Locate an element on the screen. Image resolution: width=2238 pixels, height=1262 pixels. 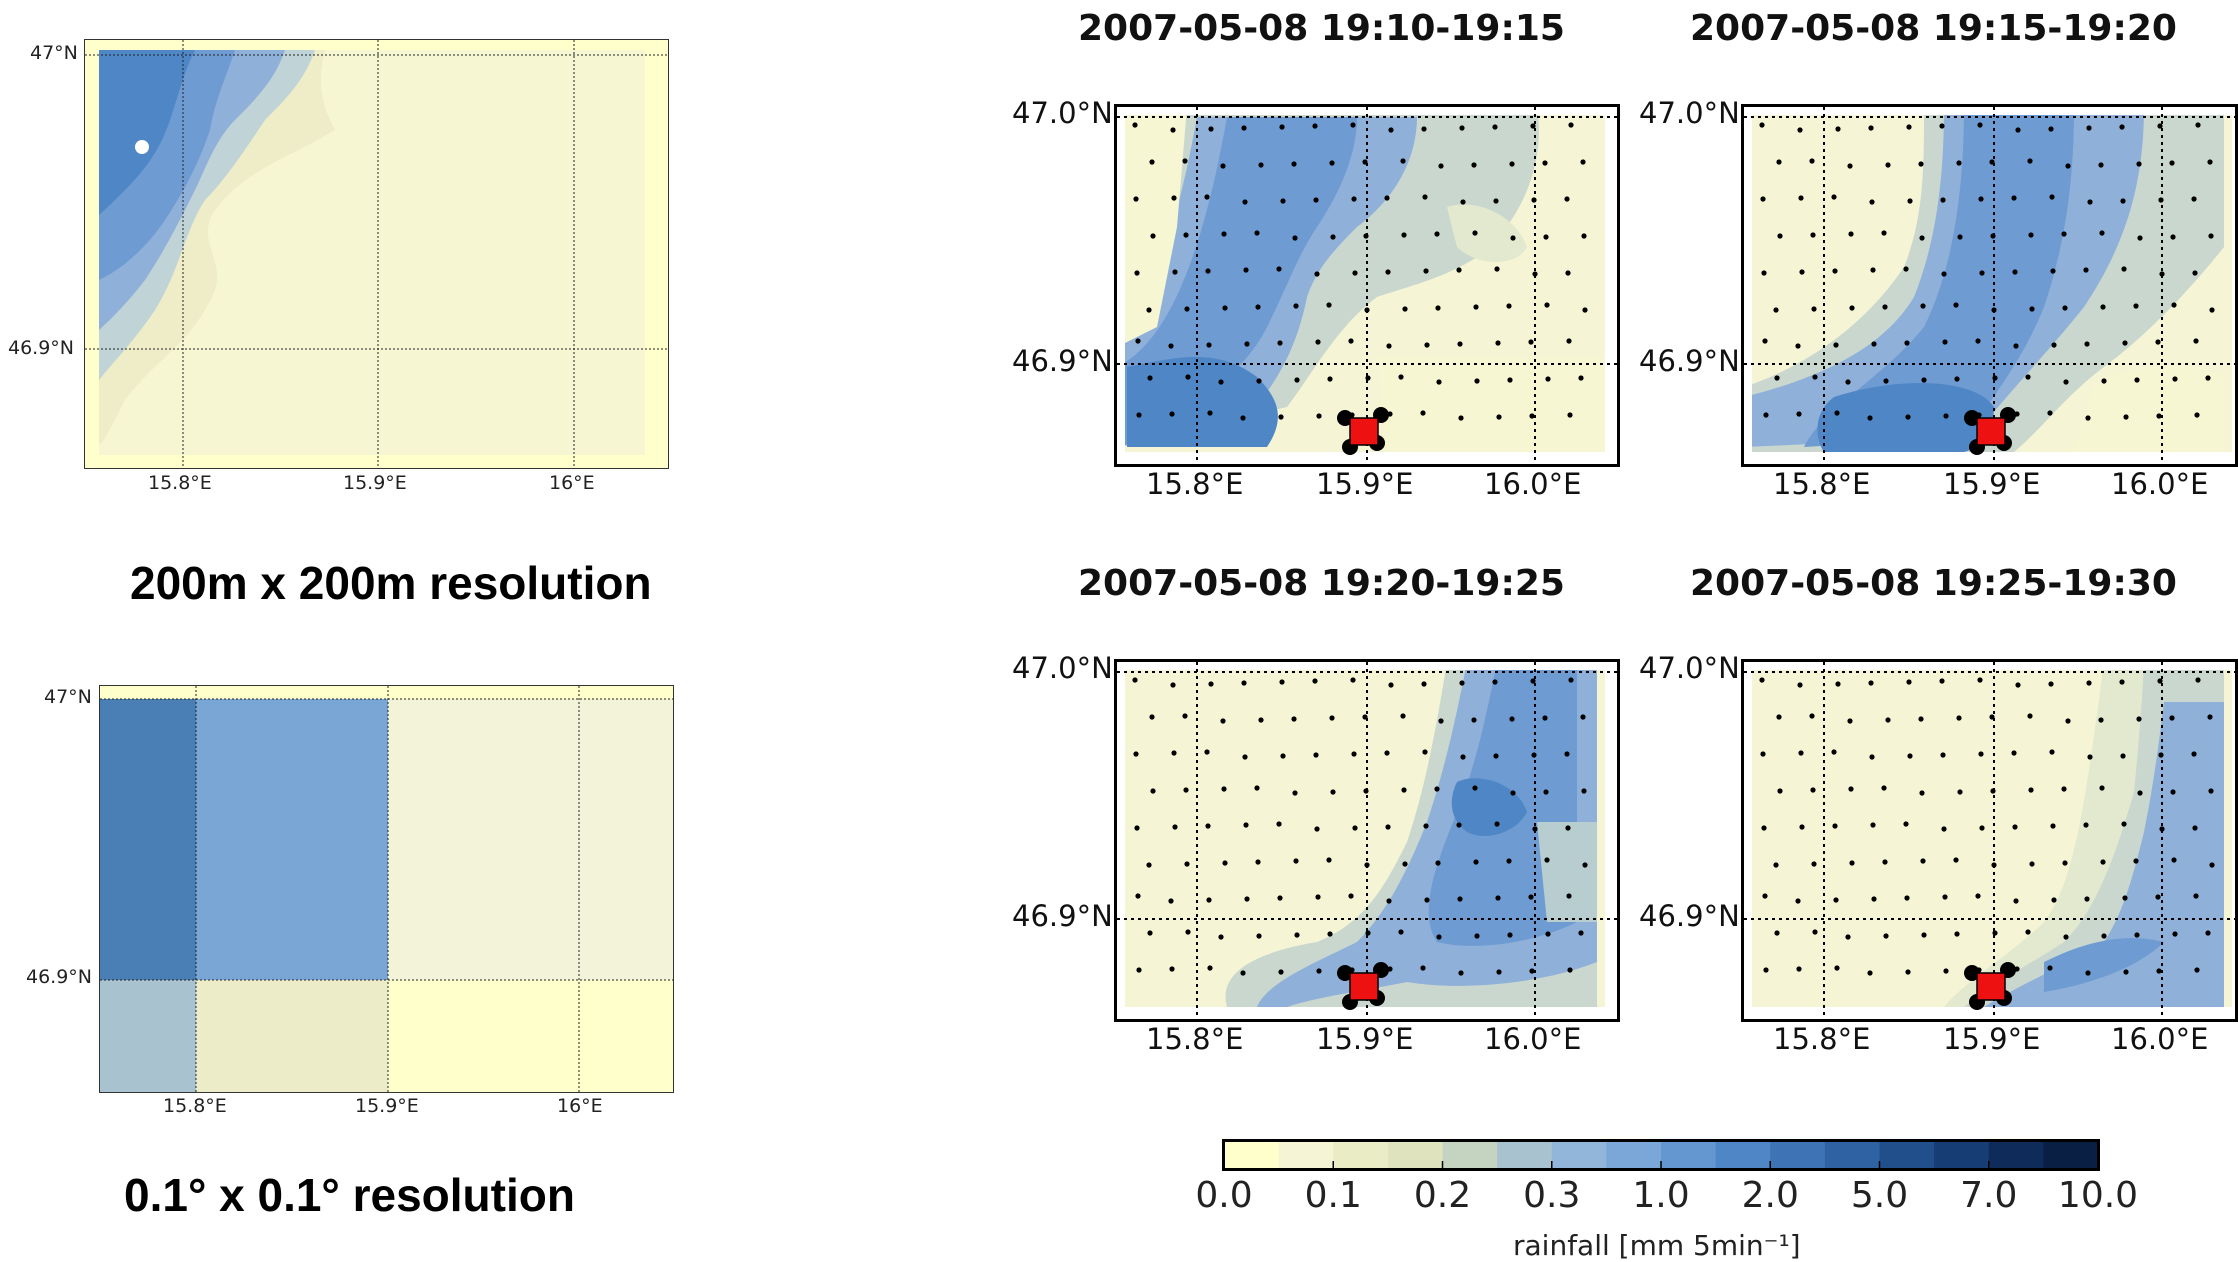
colorbar-scale is located at coordinates (1661, 1155).